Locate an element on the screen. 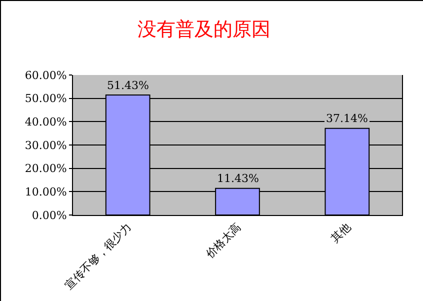 Image resolution: width=423 pixels, height=301 pixels. data-label: 37.14% is located at coordinates (347, 118).